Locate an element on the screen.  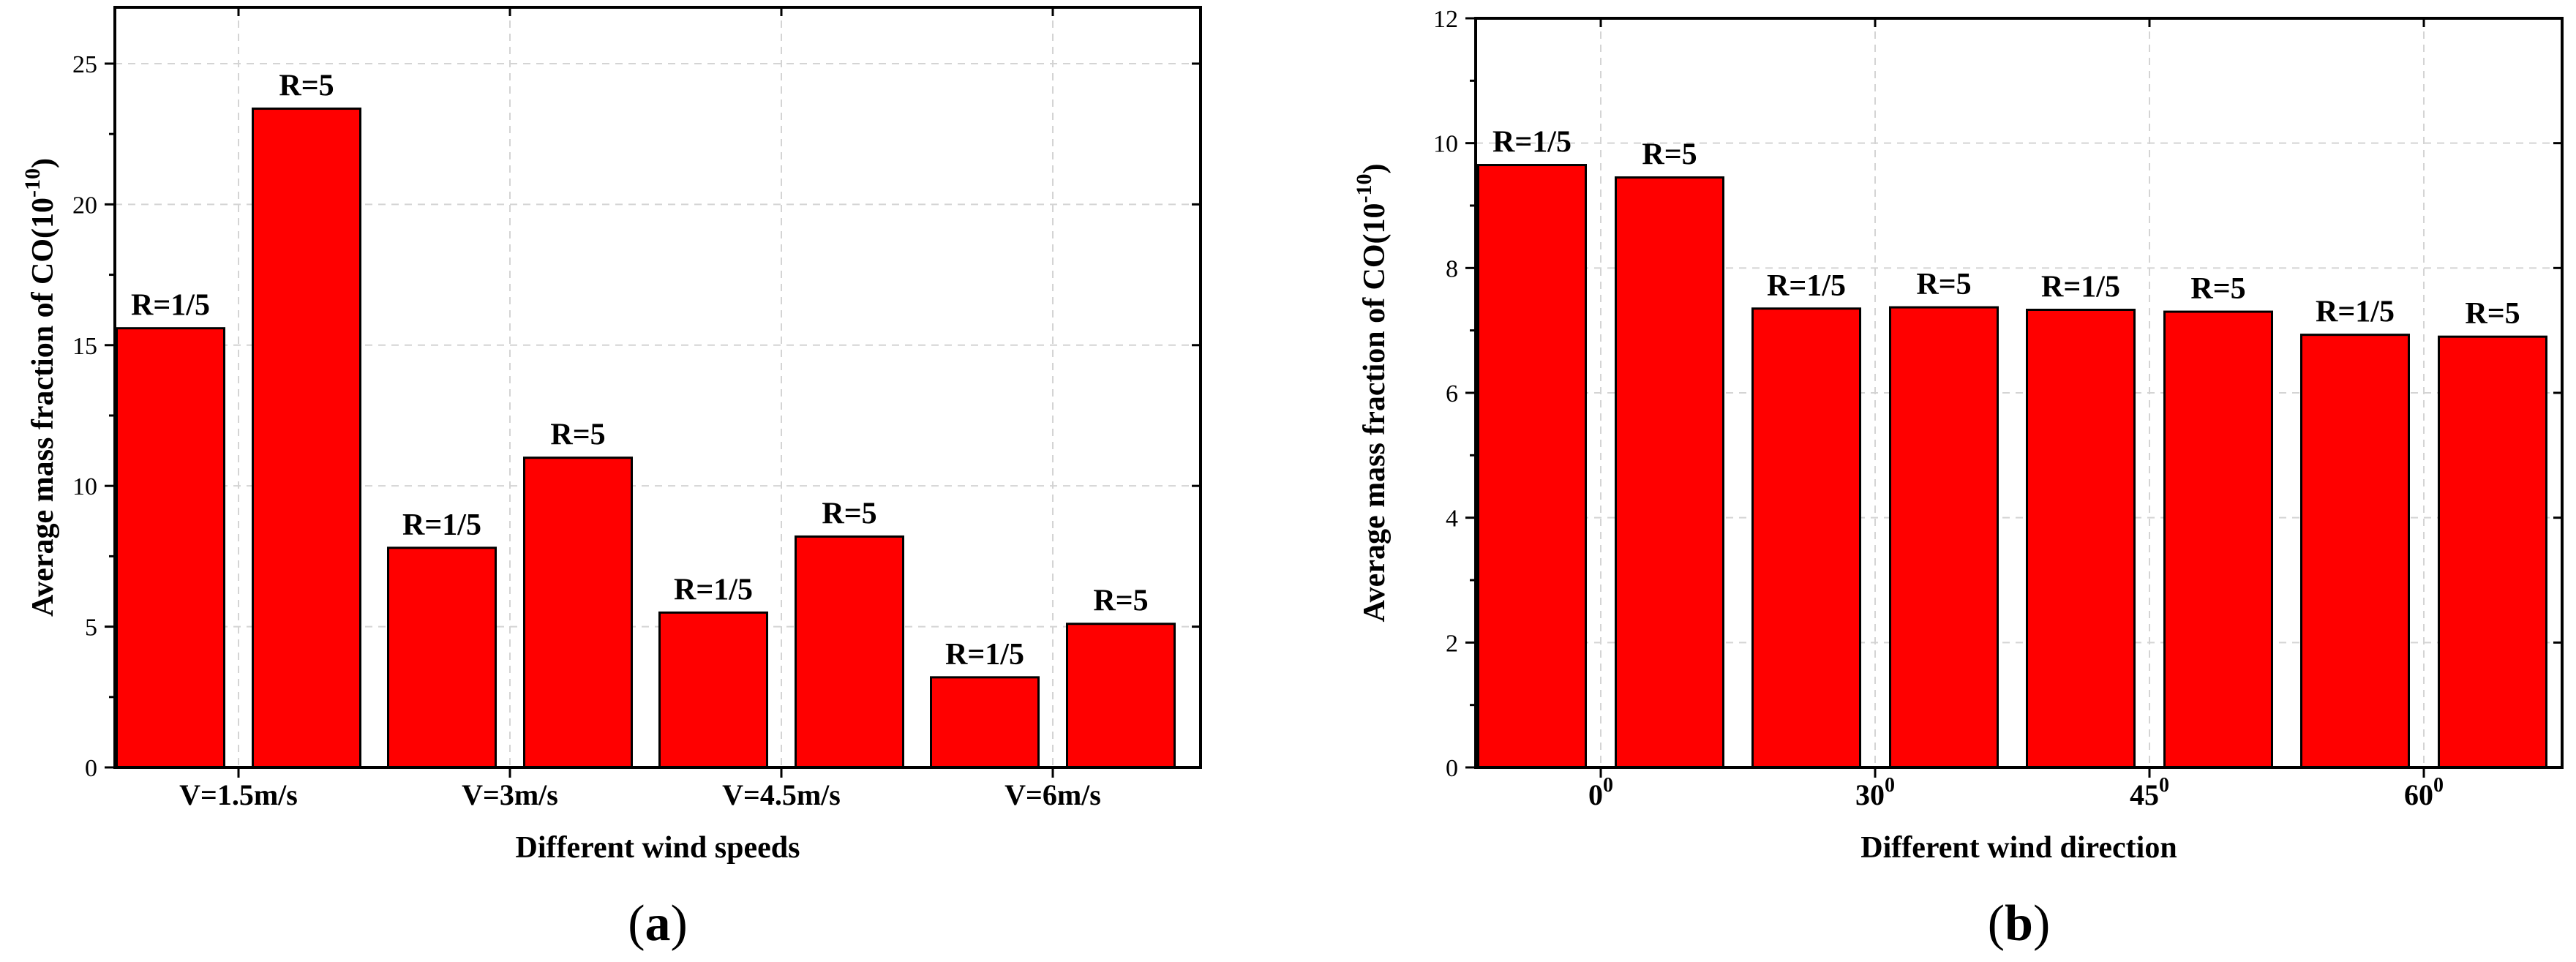
x-category-label: V=4.5m/s is located at coordinates (781, 794).